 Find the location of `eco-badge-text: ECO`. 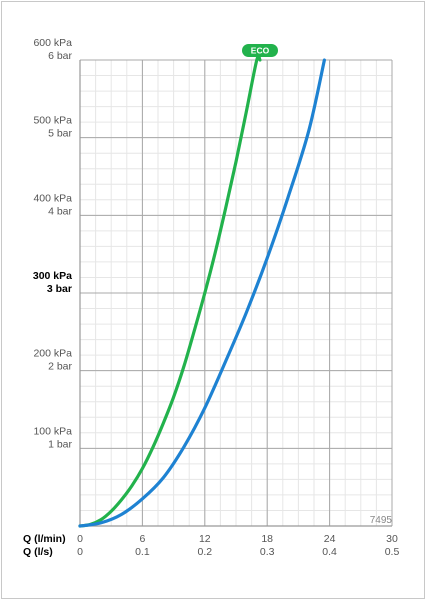

eco-badge-text: ECO is located at coordinates (260, 51).